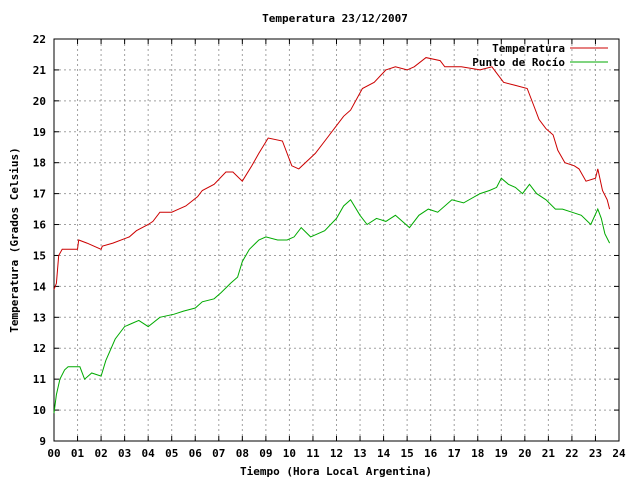 This screenshot has width=640, height=480. Describe the element at coordinates (40, 379) in the screenshot. I see `y-tick-label: 11` at that location.